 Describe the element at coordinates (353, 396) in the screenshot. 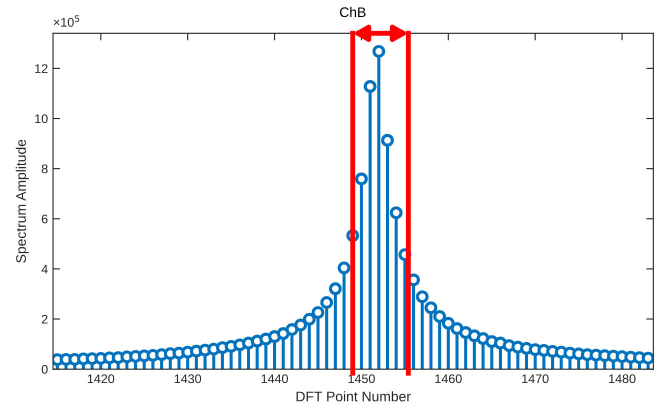

I see `x-axis-title: DFT Point Number` at that location.